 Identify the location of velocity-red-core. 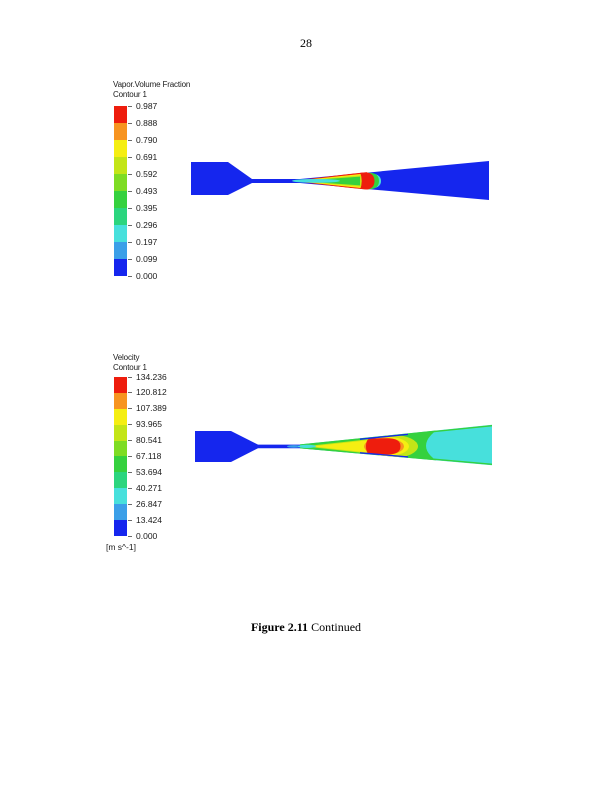
(383, 446).